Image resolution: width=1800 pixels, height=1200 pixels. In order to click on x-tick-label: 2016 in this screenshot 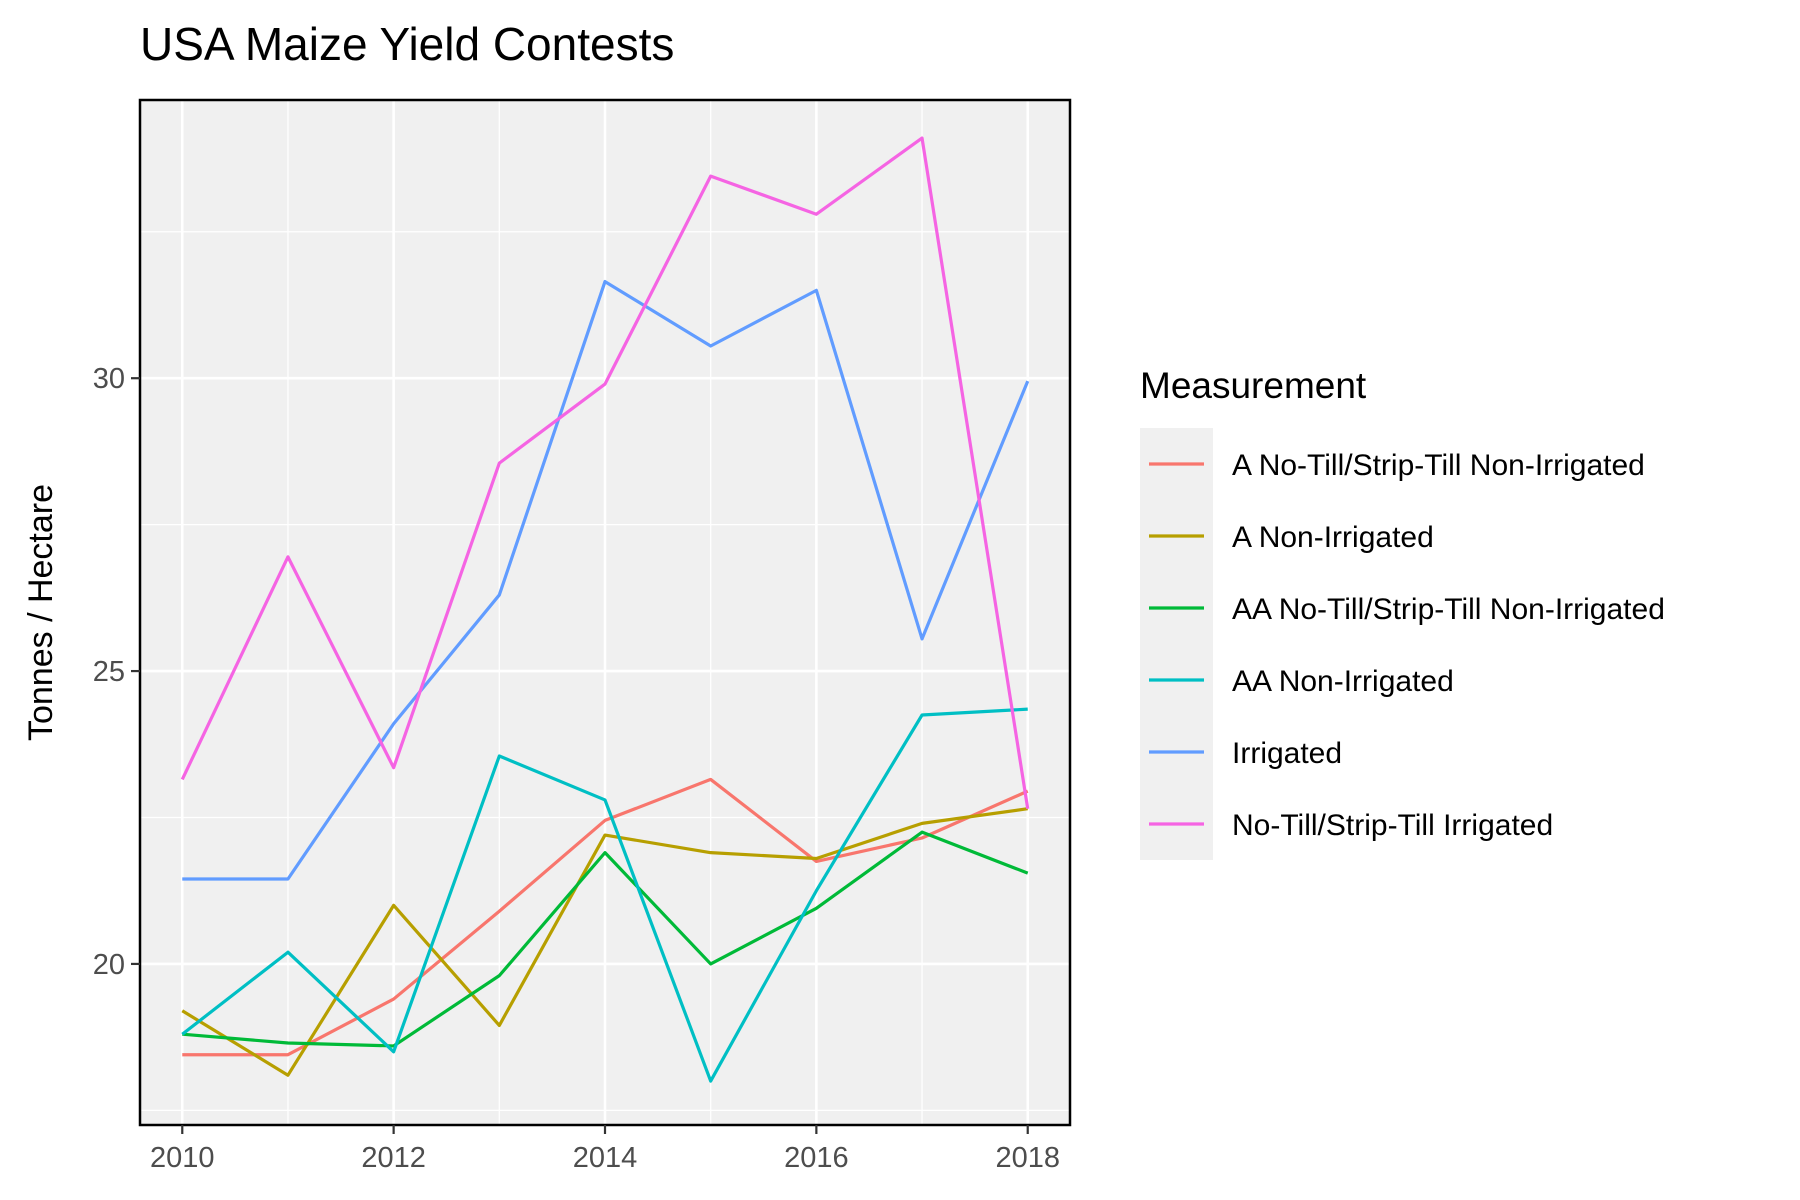, I will do `click(816, 1158)`.